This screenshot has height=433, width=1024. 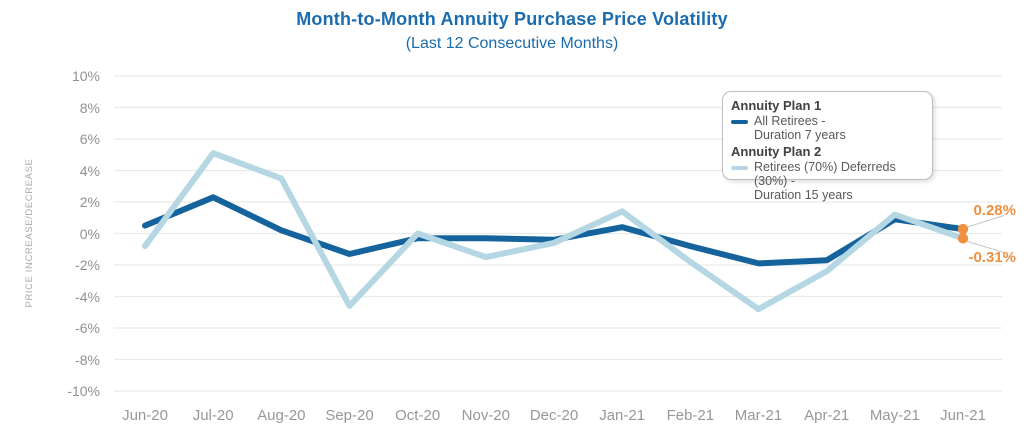 I want to click on legend-plan1-description: All Retirees - Duration 7 years, so click(x=800, y=128).